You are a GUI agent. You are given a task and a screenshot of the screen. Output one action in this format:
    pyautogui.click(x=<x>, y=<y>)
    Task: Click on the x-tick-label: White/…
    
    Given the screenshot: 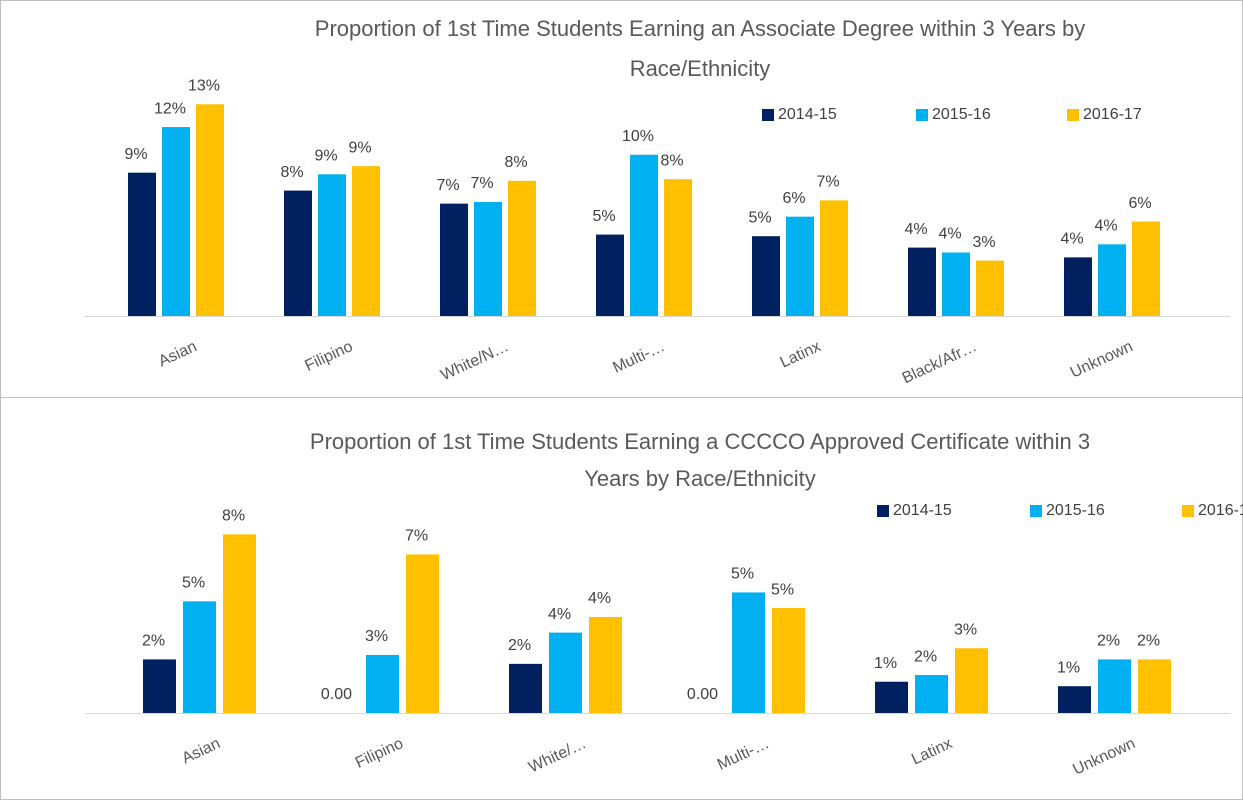 What is the action you would take?
    pyautogui.click(x=557, y=755)
    